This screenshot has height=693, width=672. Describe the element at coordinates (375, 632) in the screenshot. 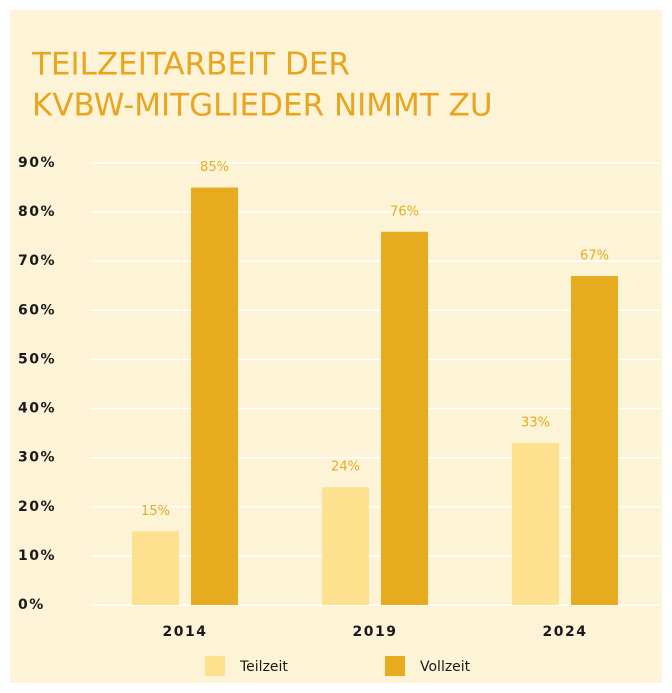

I see `x-tick-label: 2019` at that location.